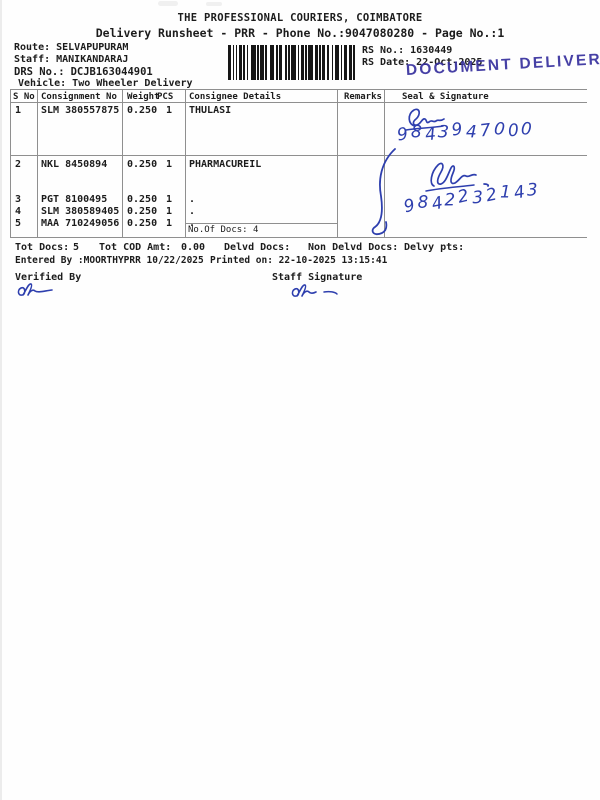  I want to click on no-of-docs-note: No.Of Docs: 4, so click(223, 230).